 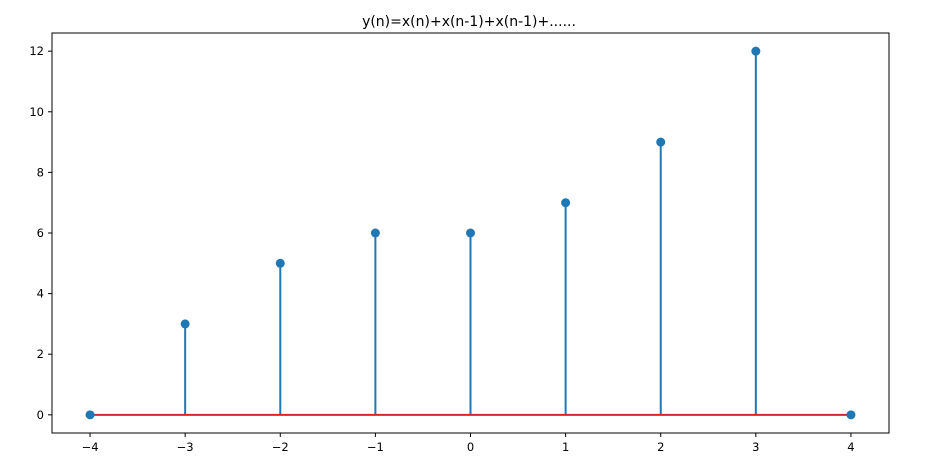 I want to click on y-tick-label: 0, so click(x=40, y=415).